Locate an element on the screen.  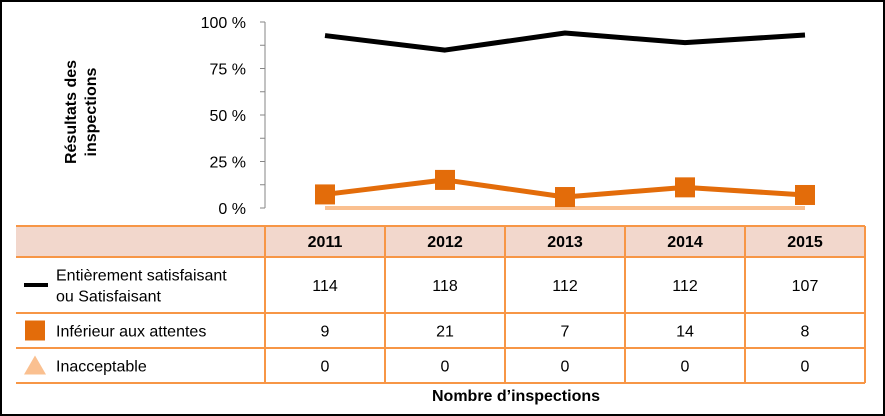
y-tick-label: 100 % is located at coordinates (223, 23).